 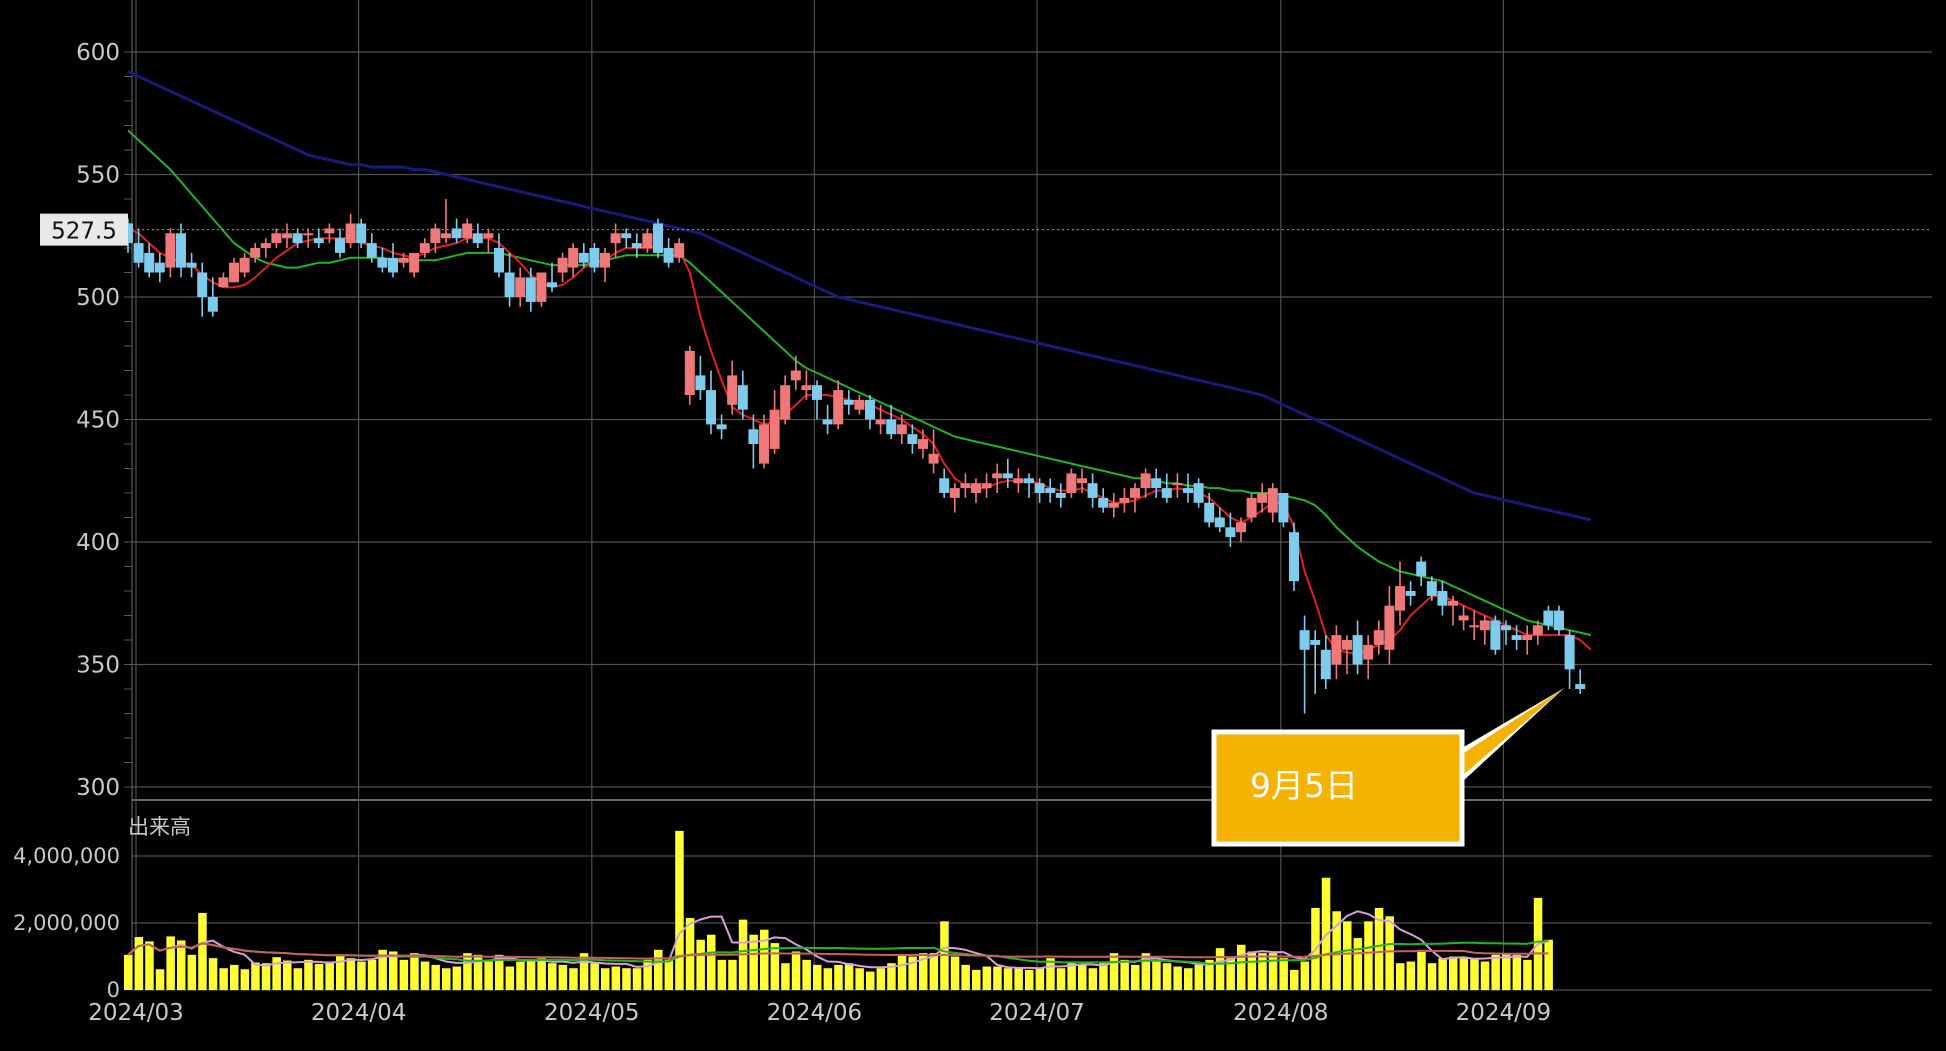 I want to click on price-y-axis: 600 550 500 450 400 350 300, so click(x=104, y=495).